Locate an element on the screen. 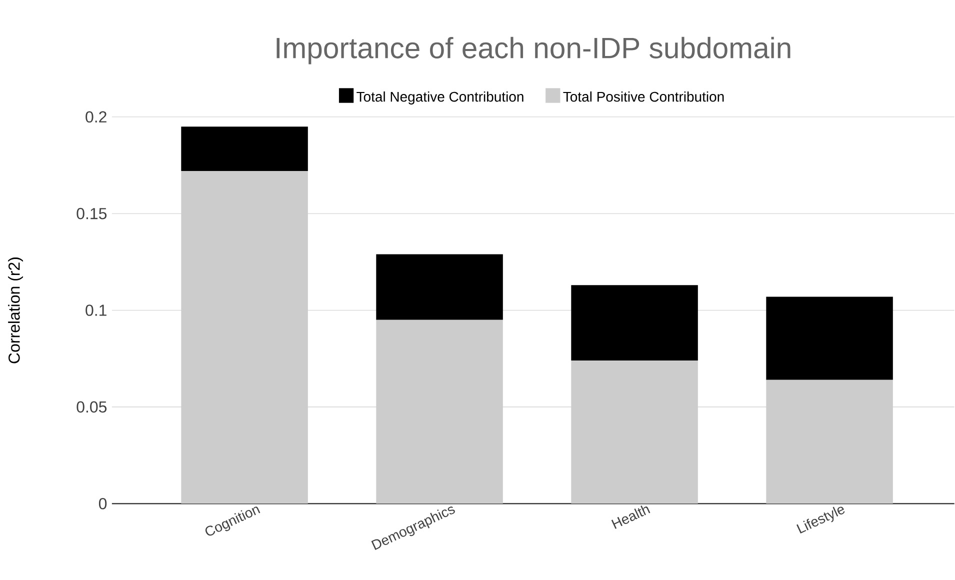  x-tick-label: Health is located at coordinates (630, 518).